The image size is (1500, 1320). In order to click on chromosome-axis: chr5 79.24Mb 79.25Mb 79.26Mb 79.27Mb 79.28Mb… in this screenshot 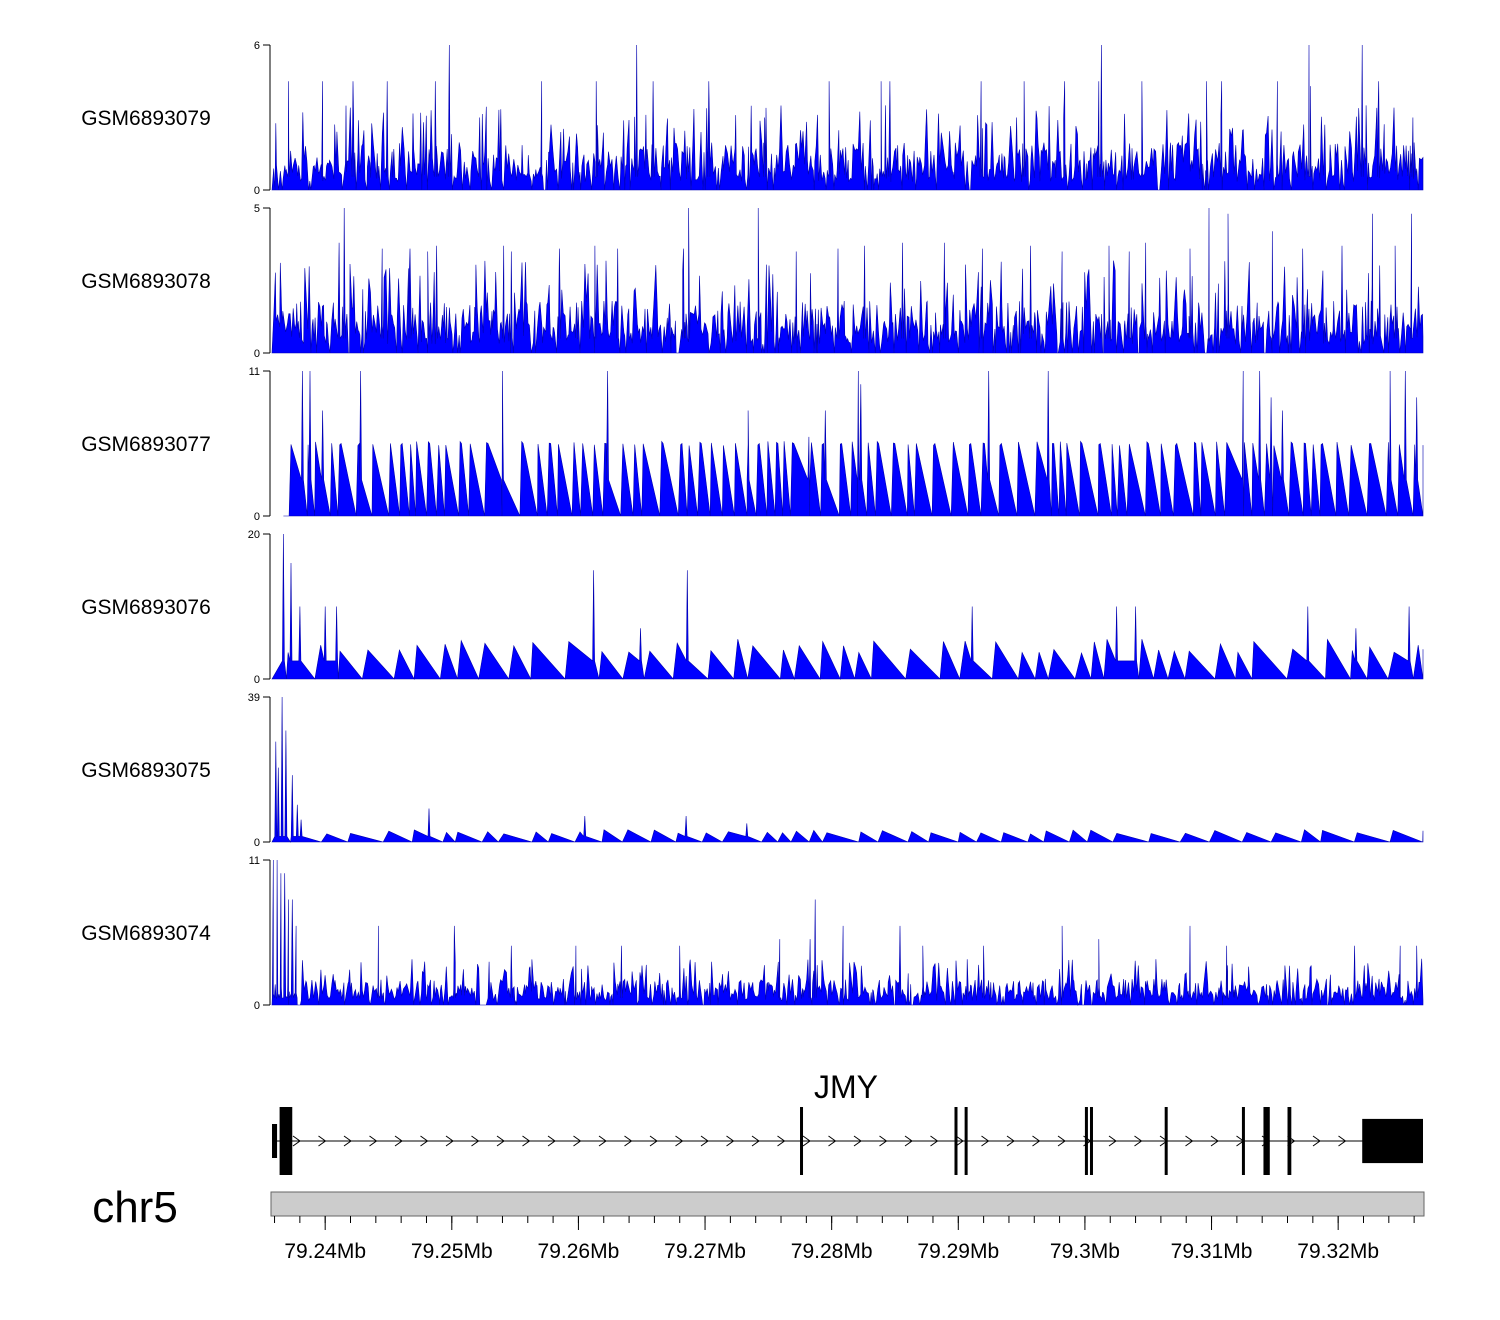, I will do `click(758, 1223)`.